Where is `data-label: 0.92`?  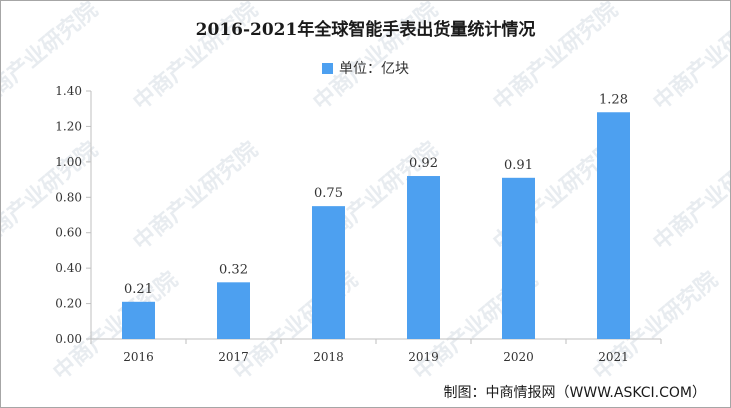
data-label: 0.92 is located at coordinates (423, 163).